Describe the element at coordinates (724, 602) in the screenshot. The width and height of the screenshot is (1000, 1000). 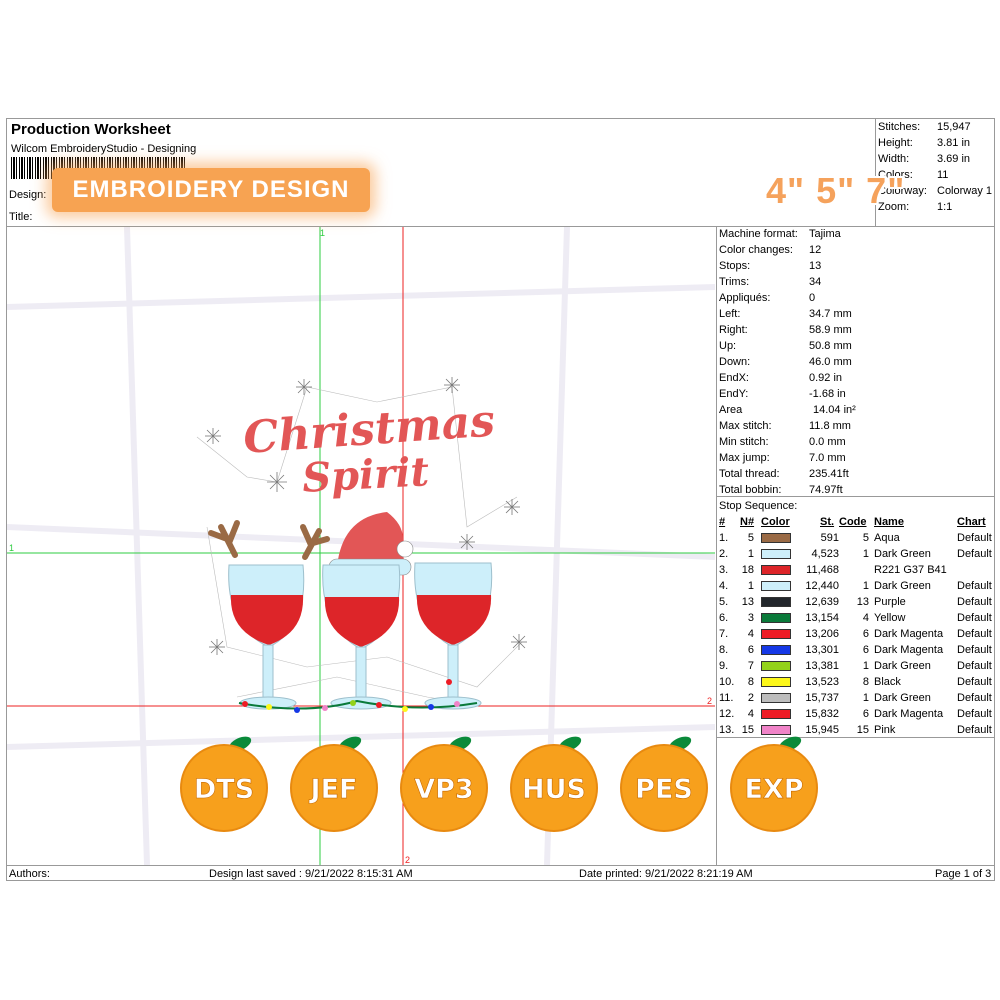
I see `stop-index: 5.` at that location.